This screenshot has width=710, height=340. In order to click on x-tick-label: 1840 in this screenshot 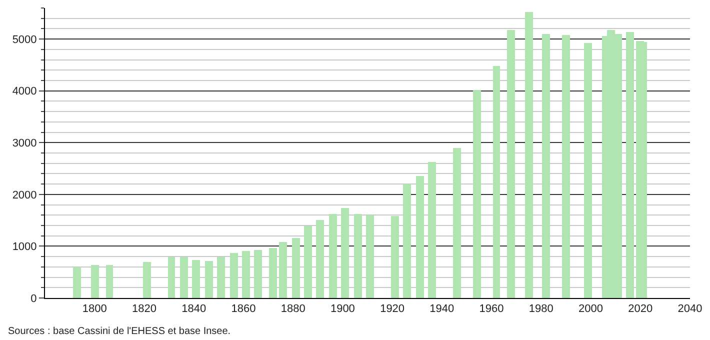, I will do `click(194, 309)`.